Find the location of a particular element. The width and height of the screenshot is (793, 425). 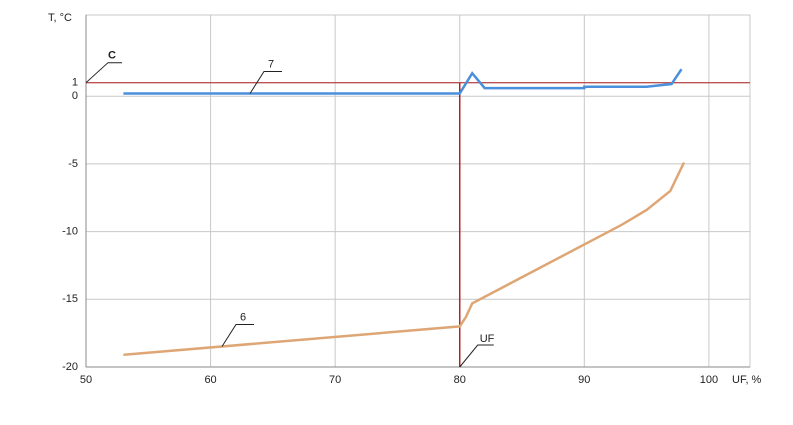

reference-label: C is located at coordinates (112, 56).